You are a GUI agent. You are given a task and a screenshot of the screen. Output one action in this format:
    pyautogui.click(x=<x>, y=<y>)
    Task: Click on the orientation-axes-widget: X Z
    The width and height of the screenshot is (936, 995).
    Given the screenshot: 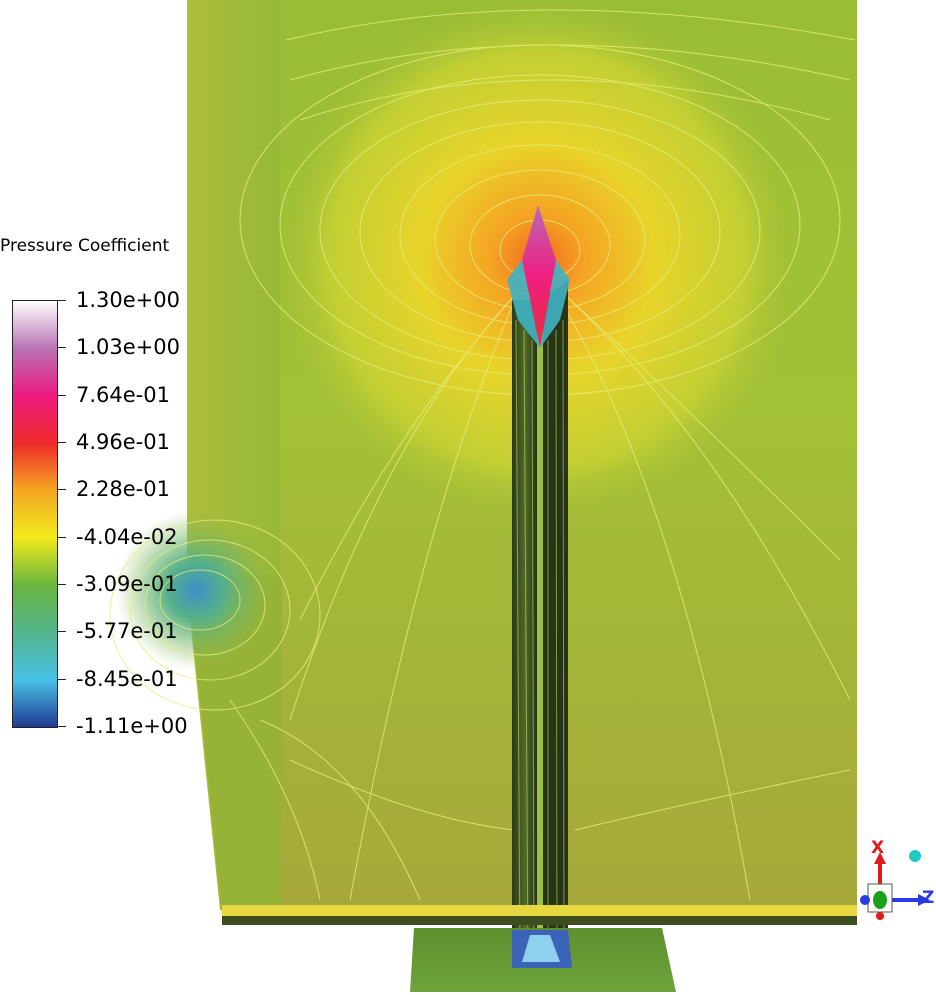 What is the action you would take?
    pyautogui.click(x=896, y=881)
    